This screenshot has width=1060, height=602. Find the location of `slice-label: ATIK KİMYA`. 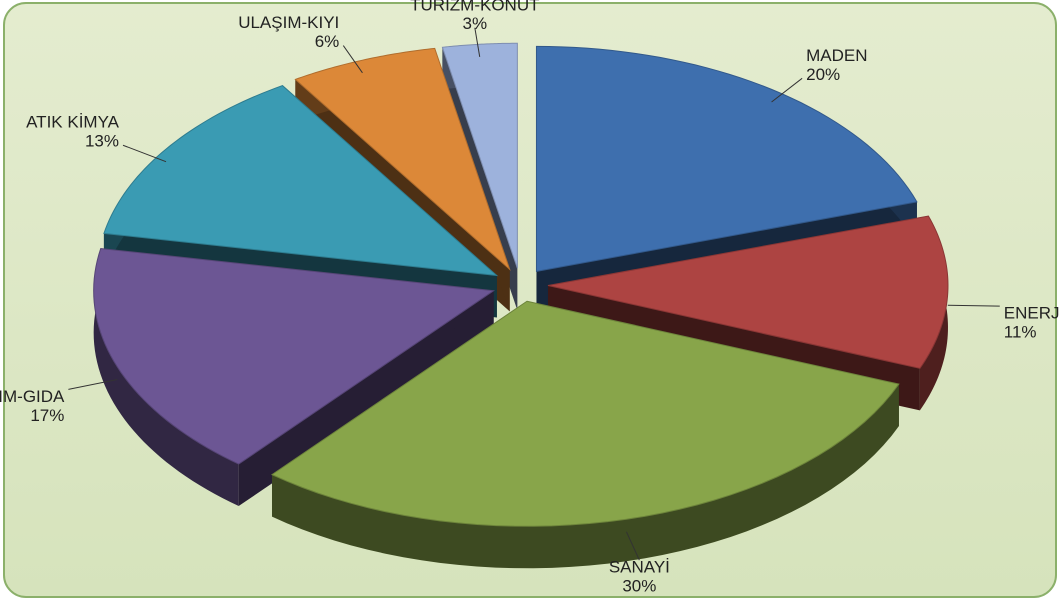

slice-label: ATIK KİMYA is located at coordinates (73, 122).